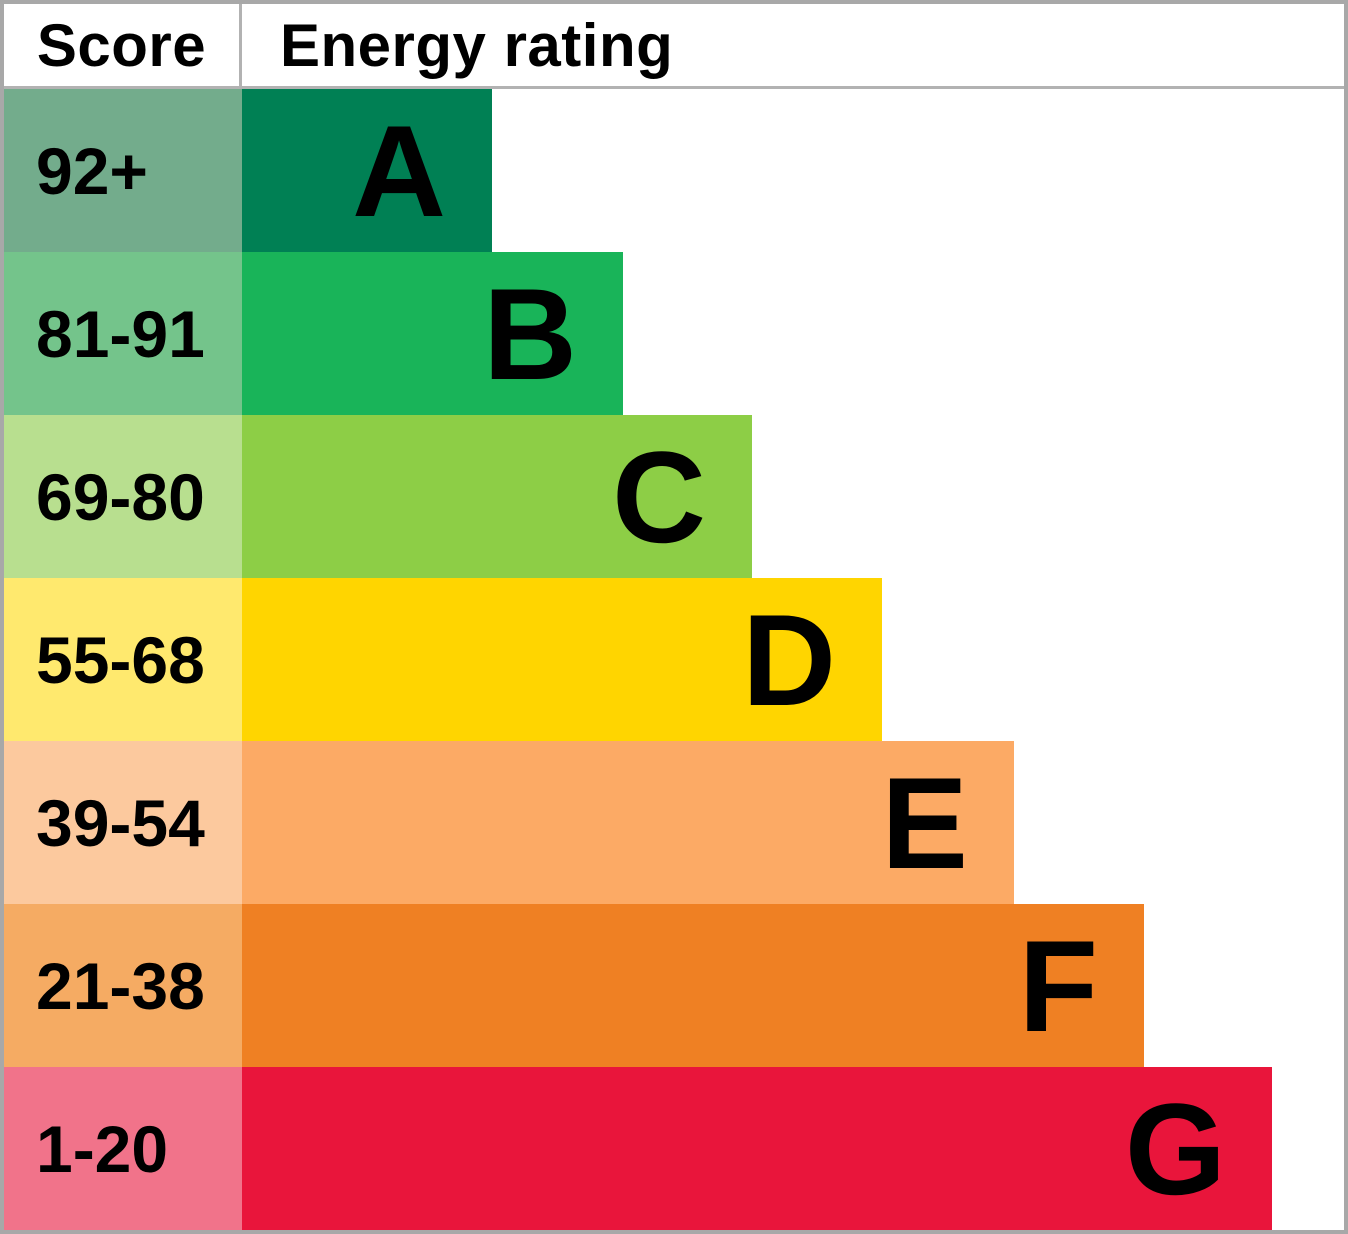 This screenshot has width=1348, height=1234. I want to click on band-row-g: 1-20 G, so click(674, 1148).